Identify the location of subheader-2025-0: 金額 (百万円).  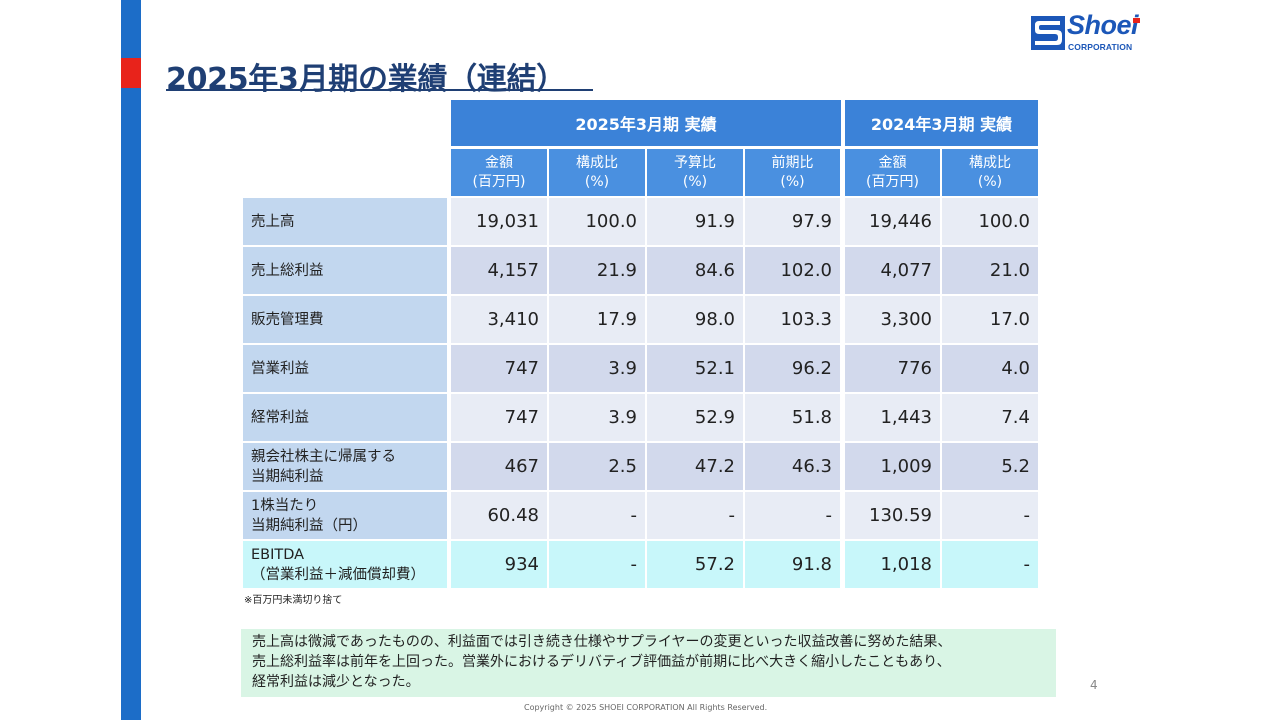
(499, 172).